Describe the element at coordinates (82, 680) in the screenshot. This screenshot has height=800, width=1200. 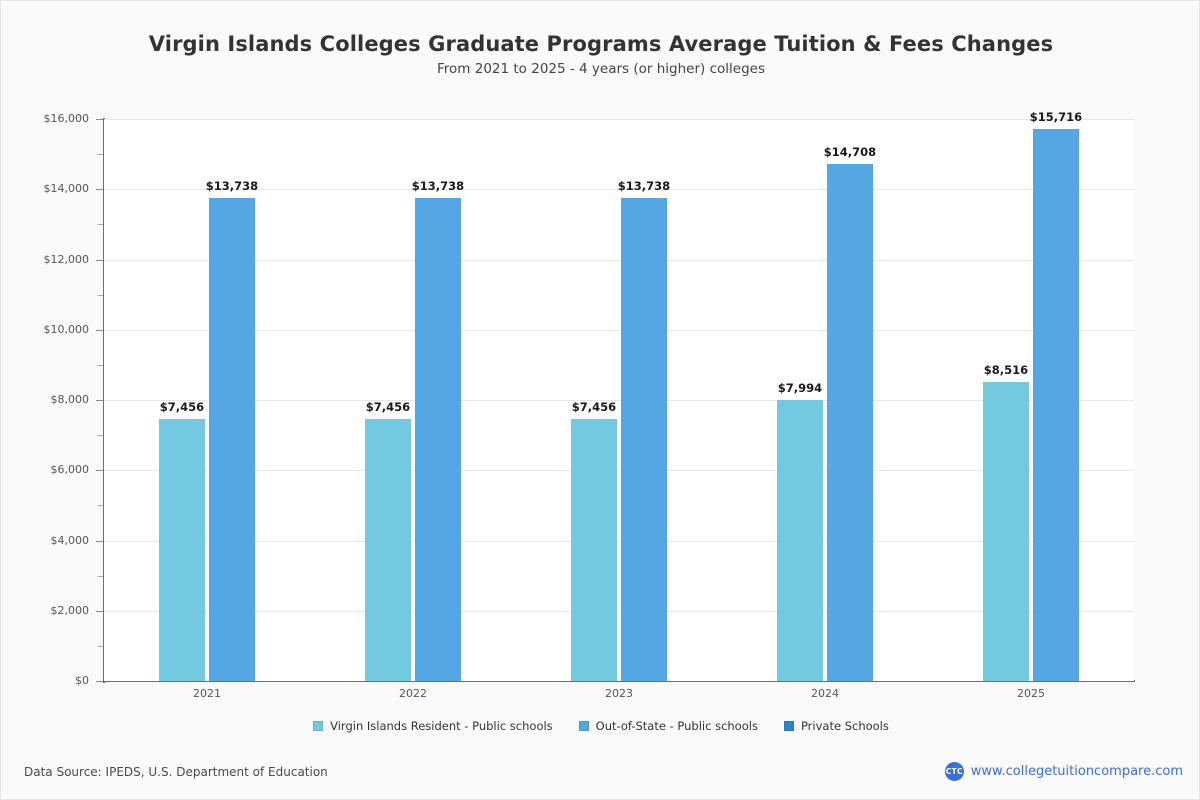
I see `y-axis-tick-label: $0` at that location.